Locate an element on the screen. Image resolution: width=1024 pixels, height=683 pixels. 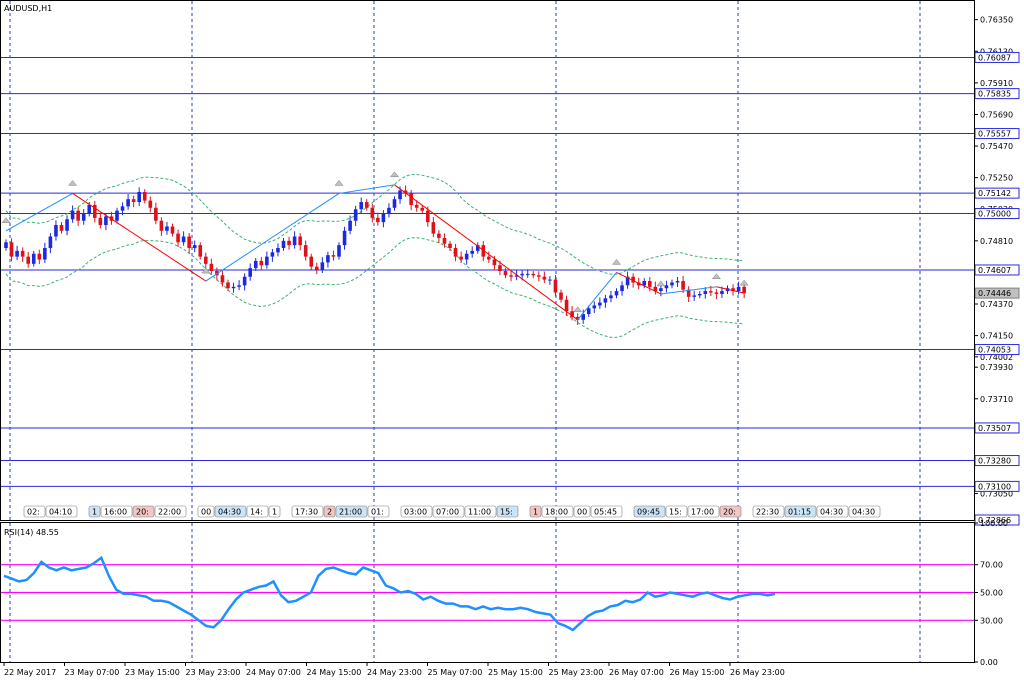
time-tick-label: 22 May 2017 is located at coordinates (30, 672).